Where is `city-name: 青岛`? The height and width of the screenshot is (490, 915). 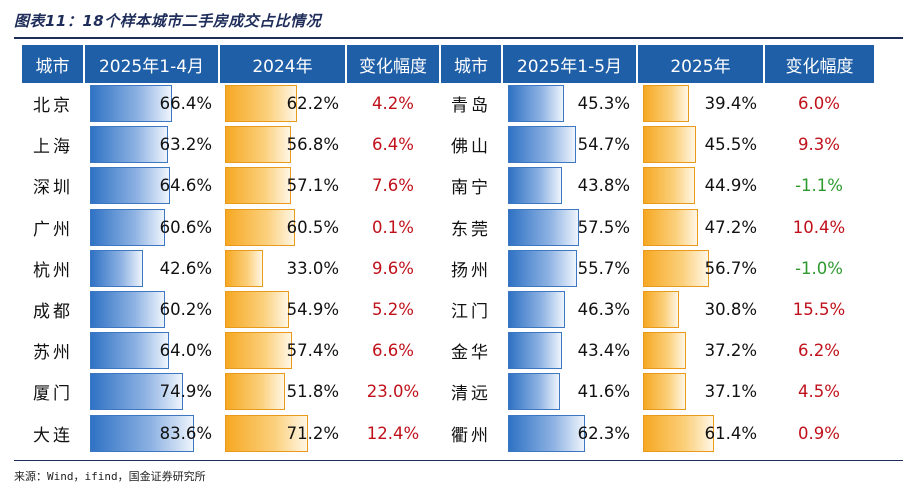
city-name: 青岛 is located at coordinates (471, 106).